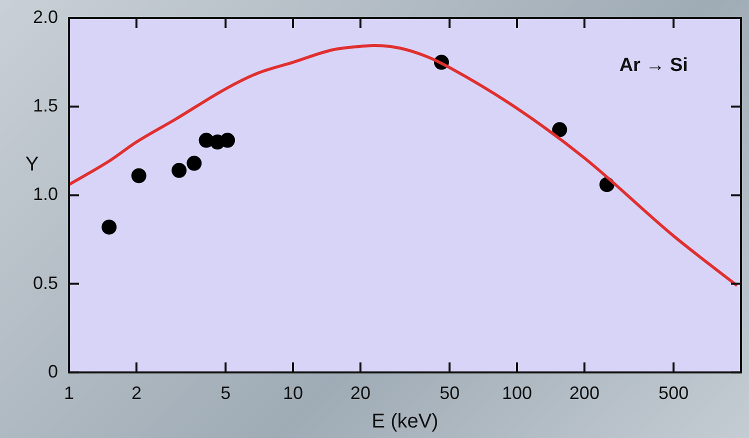  I want to click on x-axis-title: E (keV), so click(405, 421).